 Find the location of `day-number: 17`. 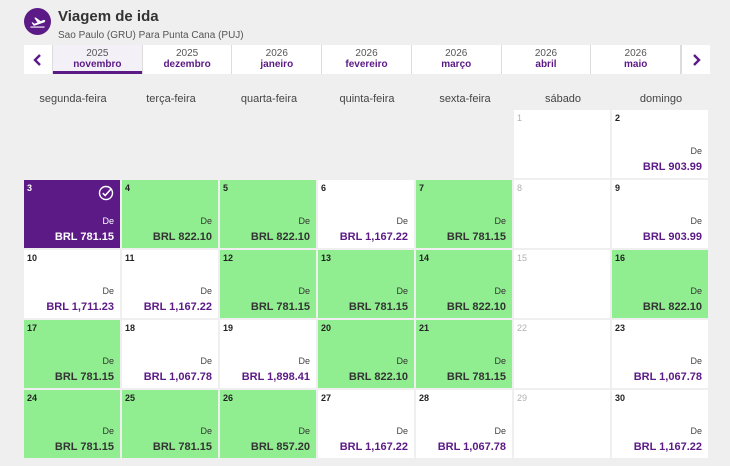

day-number: 17 is located at coordinates (32, 328).